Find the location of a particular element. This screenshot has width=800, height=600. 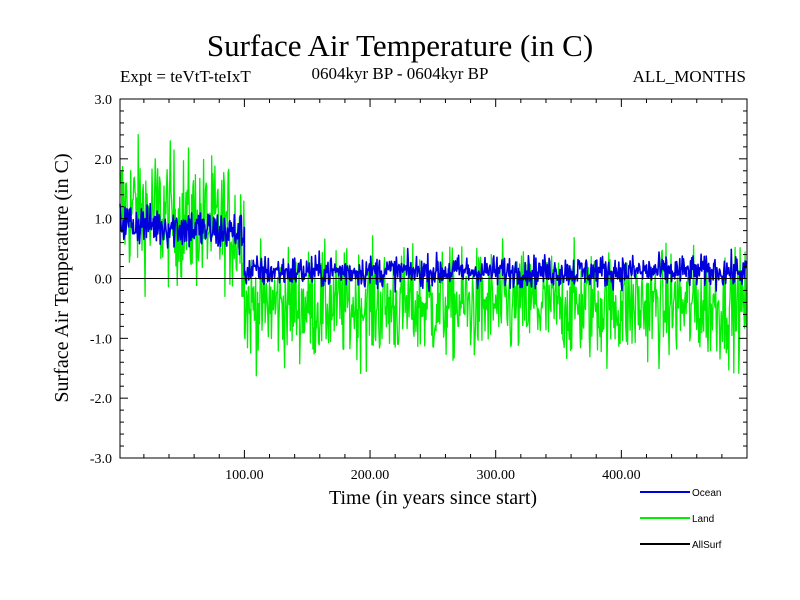

y-tick-label: 3.0 is located at coordinates (104, 100).